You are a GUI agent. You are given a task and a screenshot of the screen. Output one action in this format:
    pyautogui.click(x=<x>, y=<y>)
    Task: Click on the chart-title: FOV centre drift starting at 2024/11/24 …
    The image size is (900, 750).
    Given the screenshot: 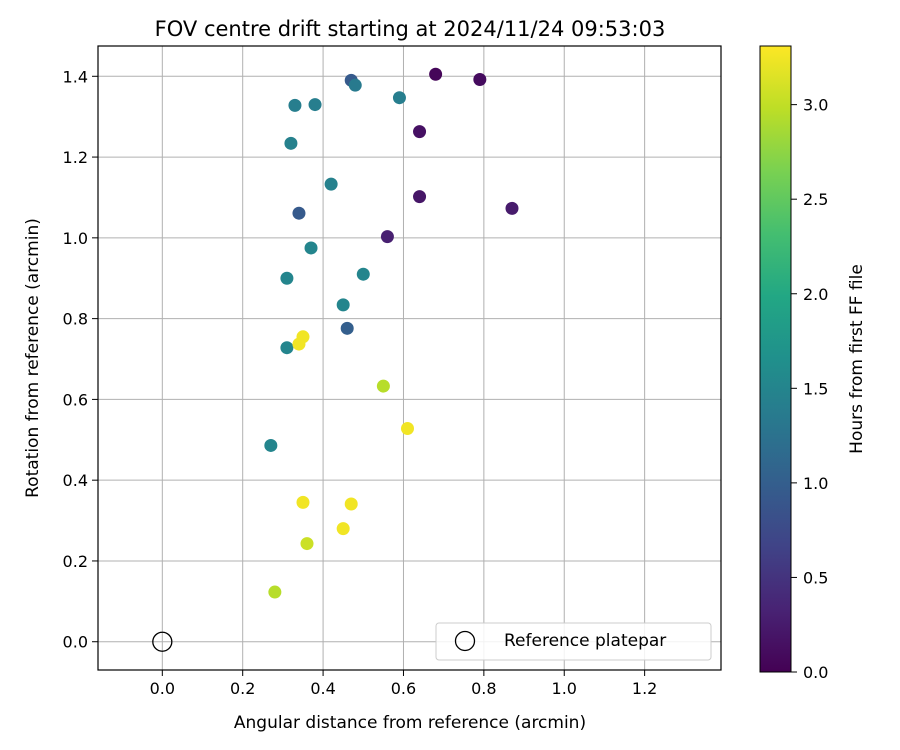 What is the action you would take?
    pyautogui.click(x=410, y=29)
    